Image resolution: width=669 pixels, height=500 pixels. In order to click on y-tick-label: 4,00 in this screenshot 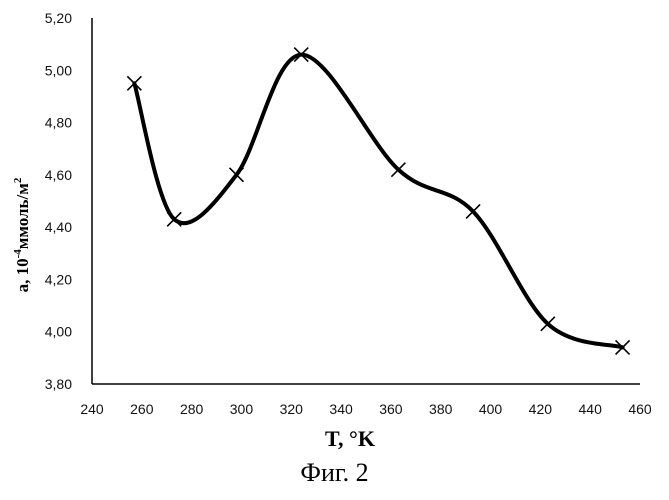, I will do `click(58, 332)`.